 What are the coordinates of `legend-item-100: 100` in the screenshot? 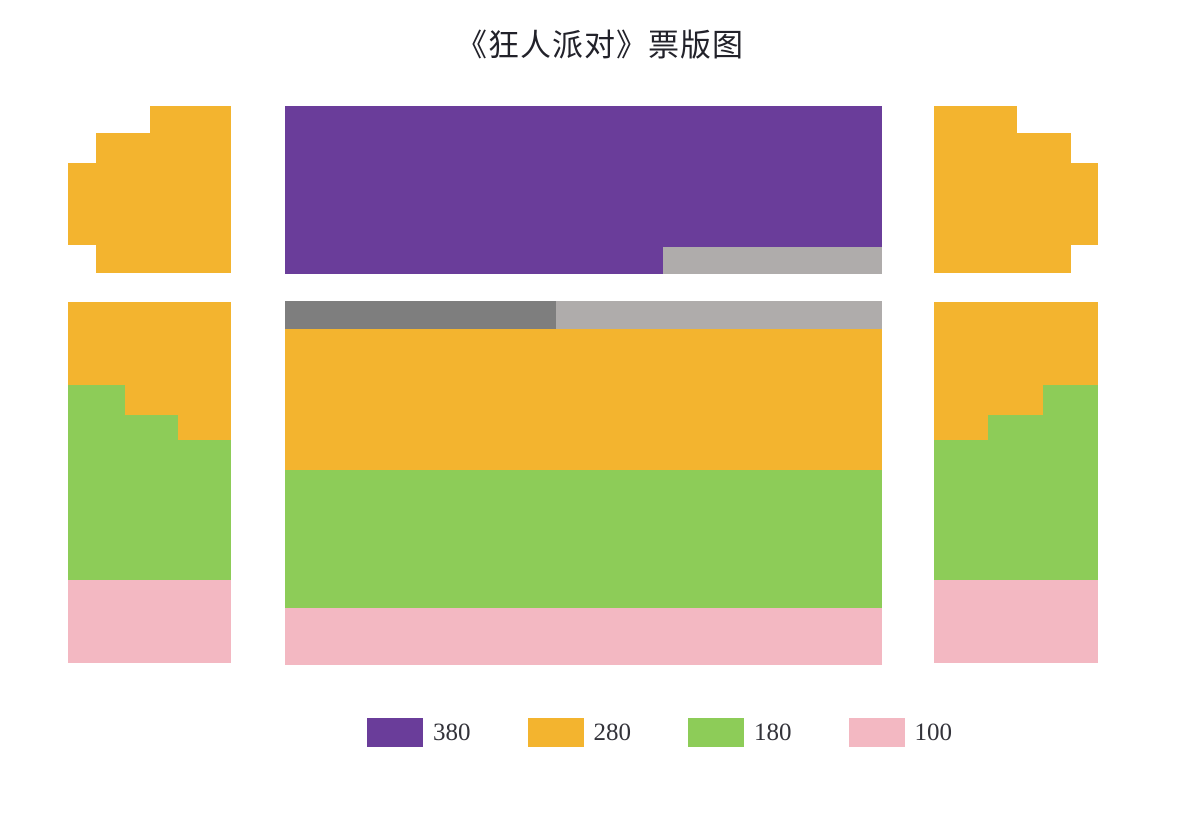 It's located at (900, 732).